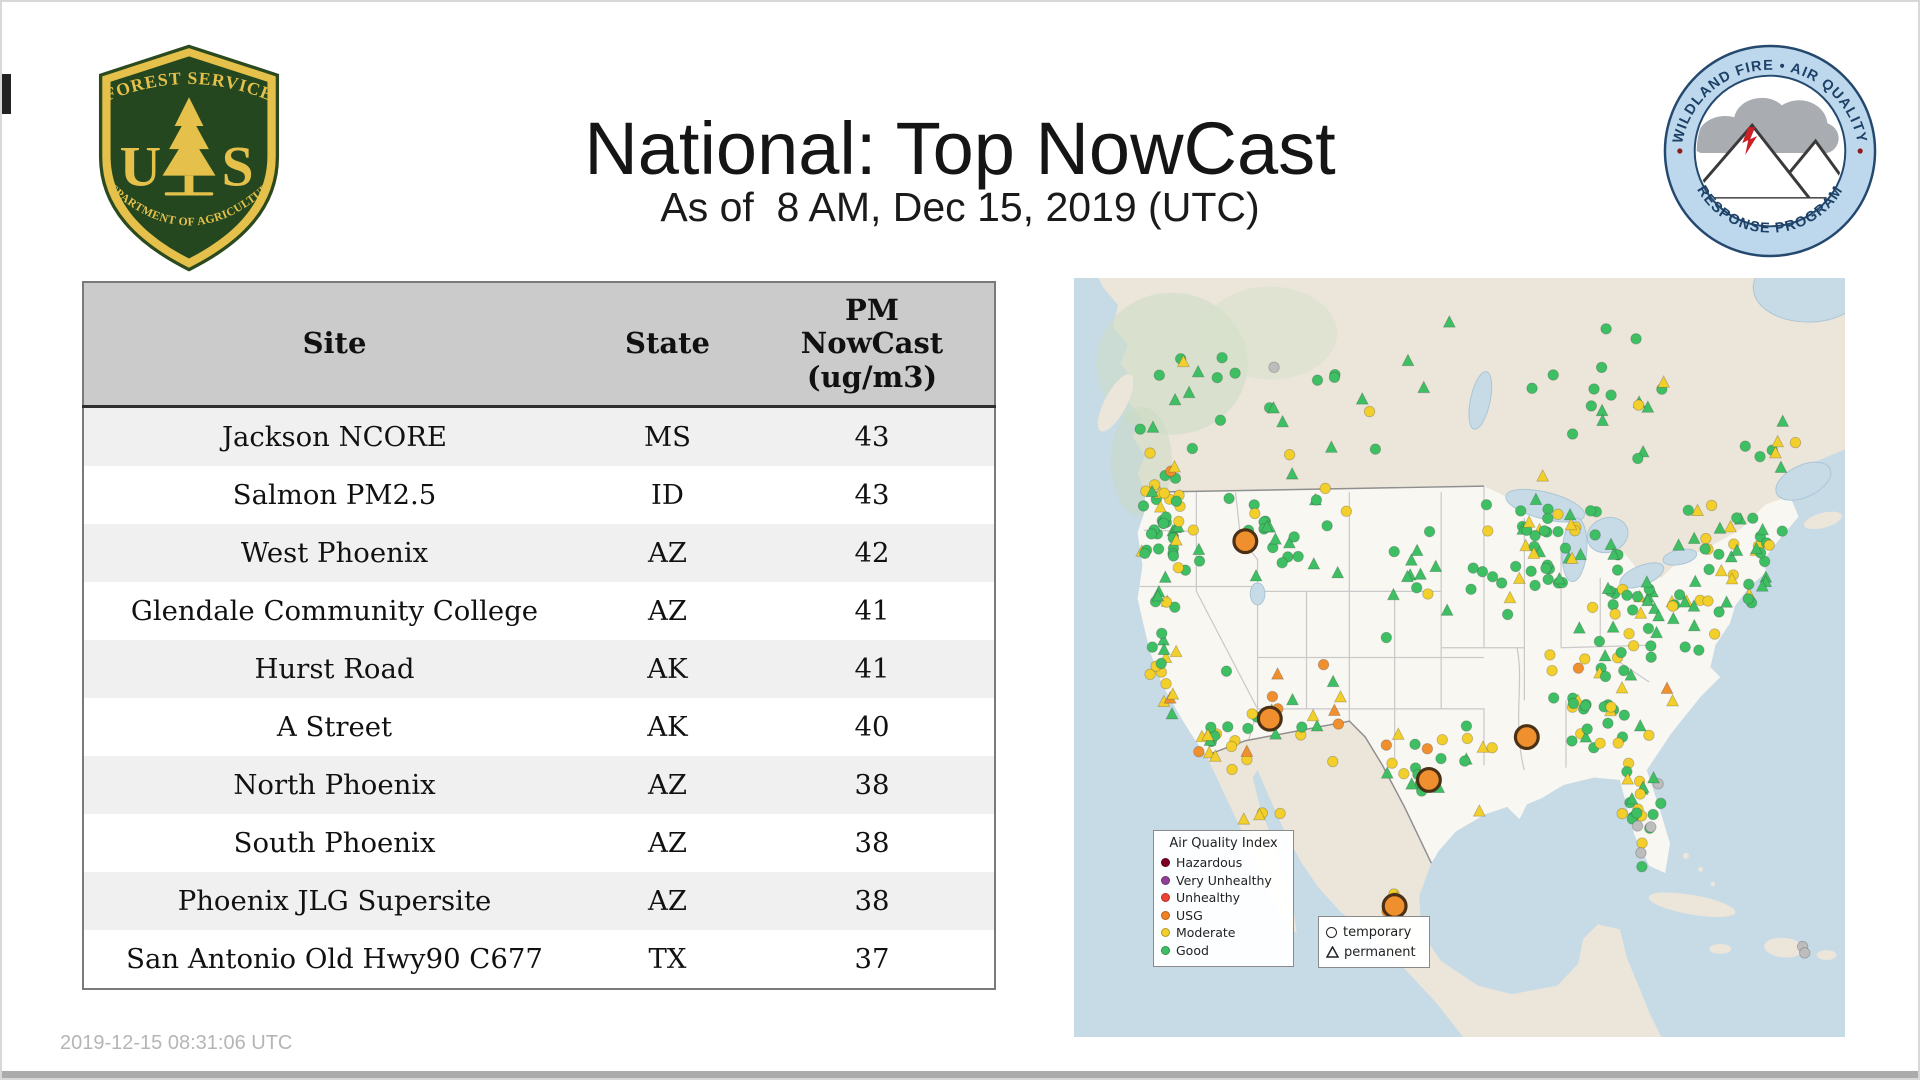 Image resolution: width=1920 pixels, height=1080 pixels. Describe the element at coordinates (960, 1074) in the screenshot. I see `bottom-edge-bar` at that location.